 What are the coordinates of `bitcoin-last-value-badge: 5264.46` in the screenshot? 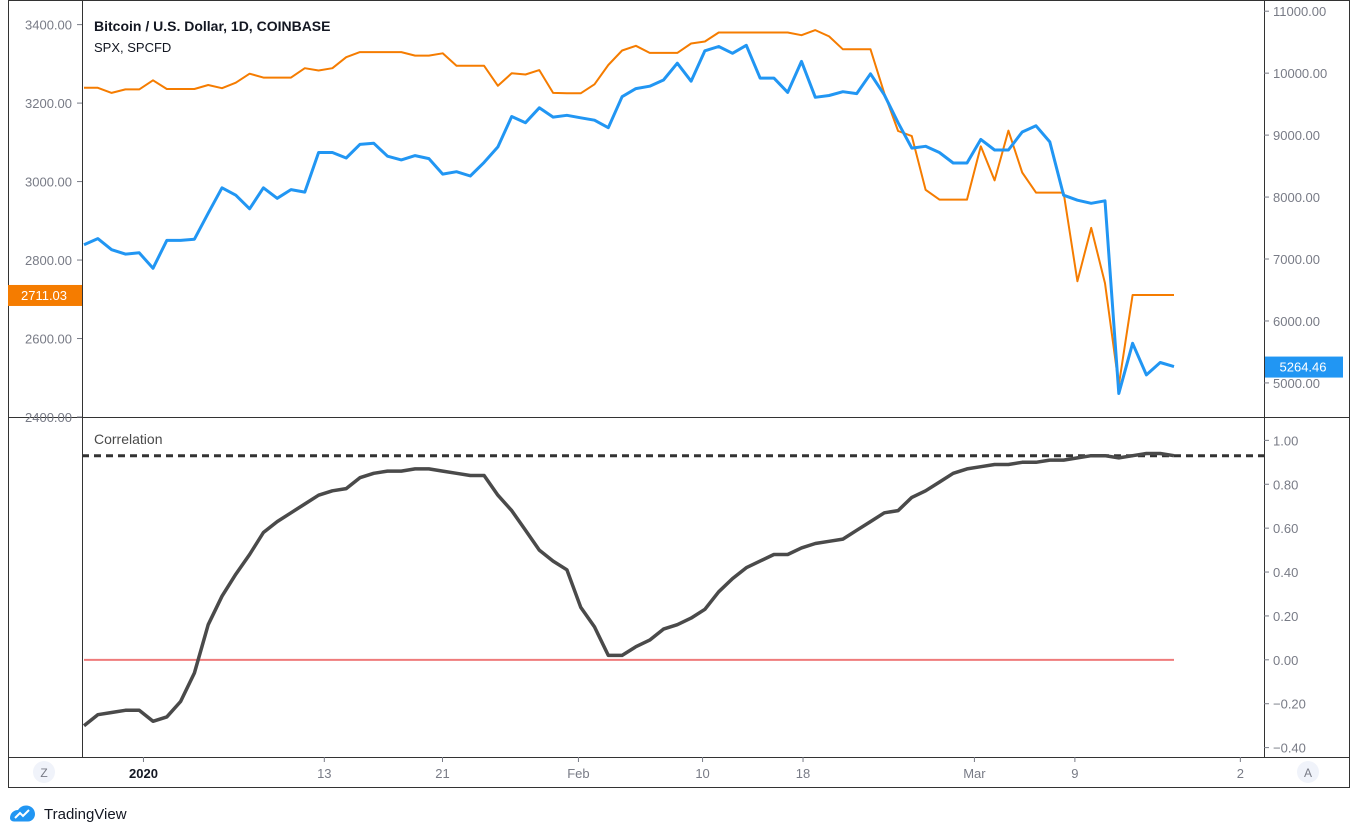 It's located at (1304, 367).